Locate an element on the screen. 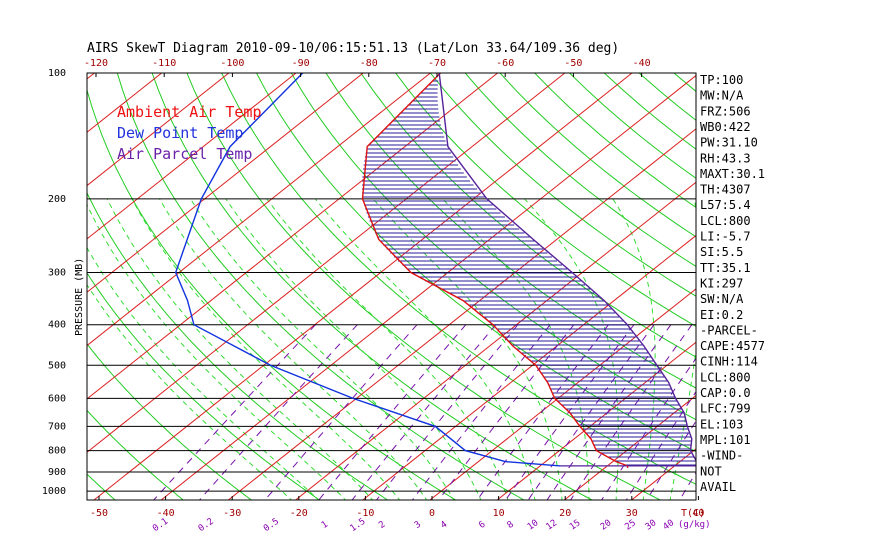  stability-index: FRZ:506 is located at coordinates (725, 111).